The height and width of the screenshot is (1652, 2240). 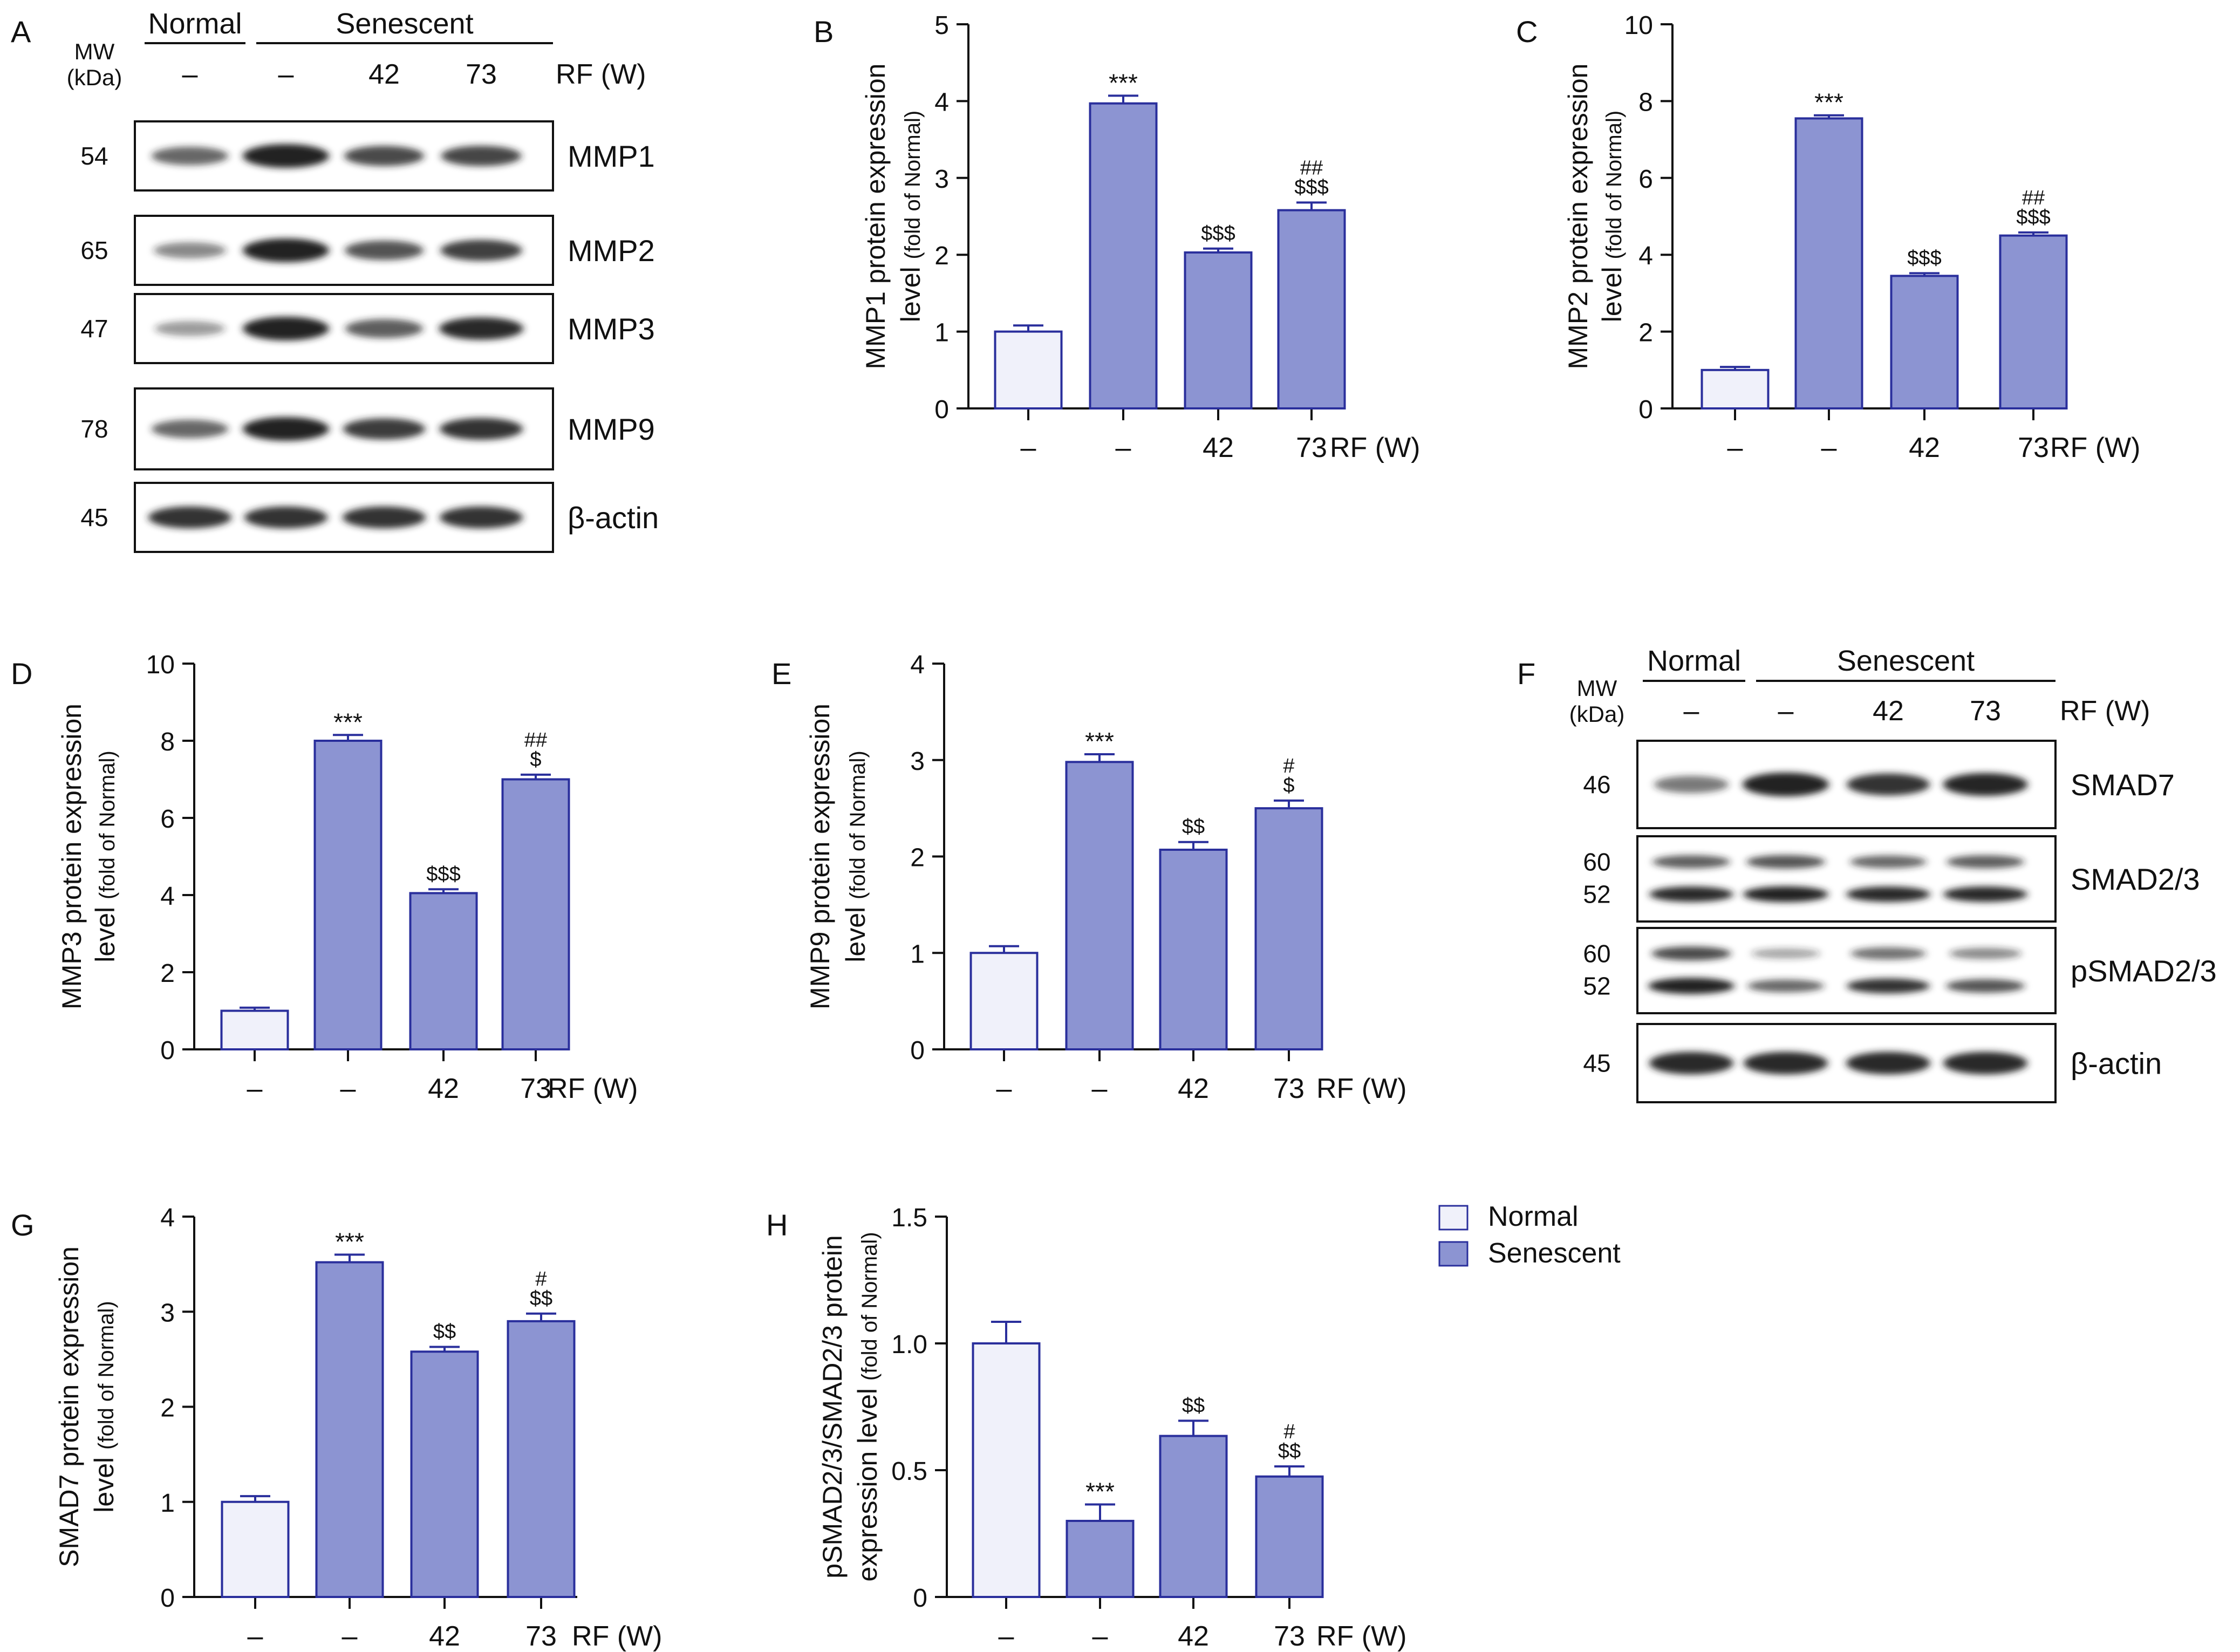 I want to click on chart-e-x-tick-label: 73, so click(x=1289, y=1088).